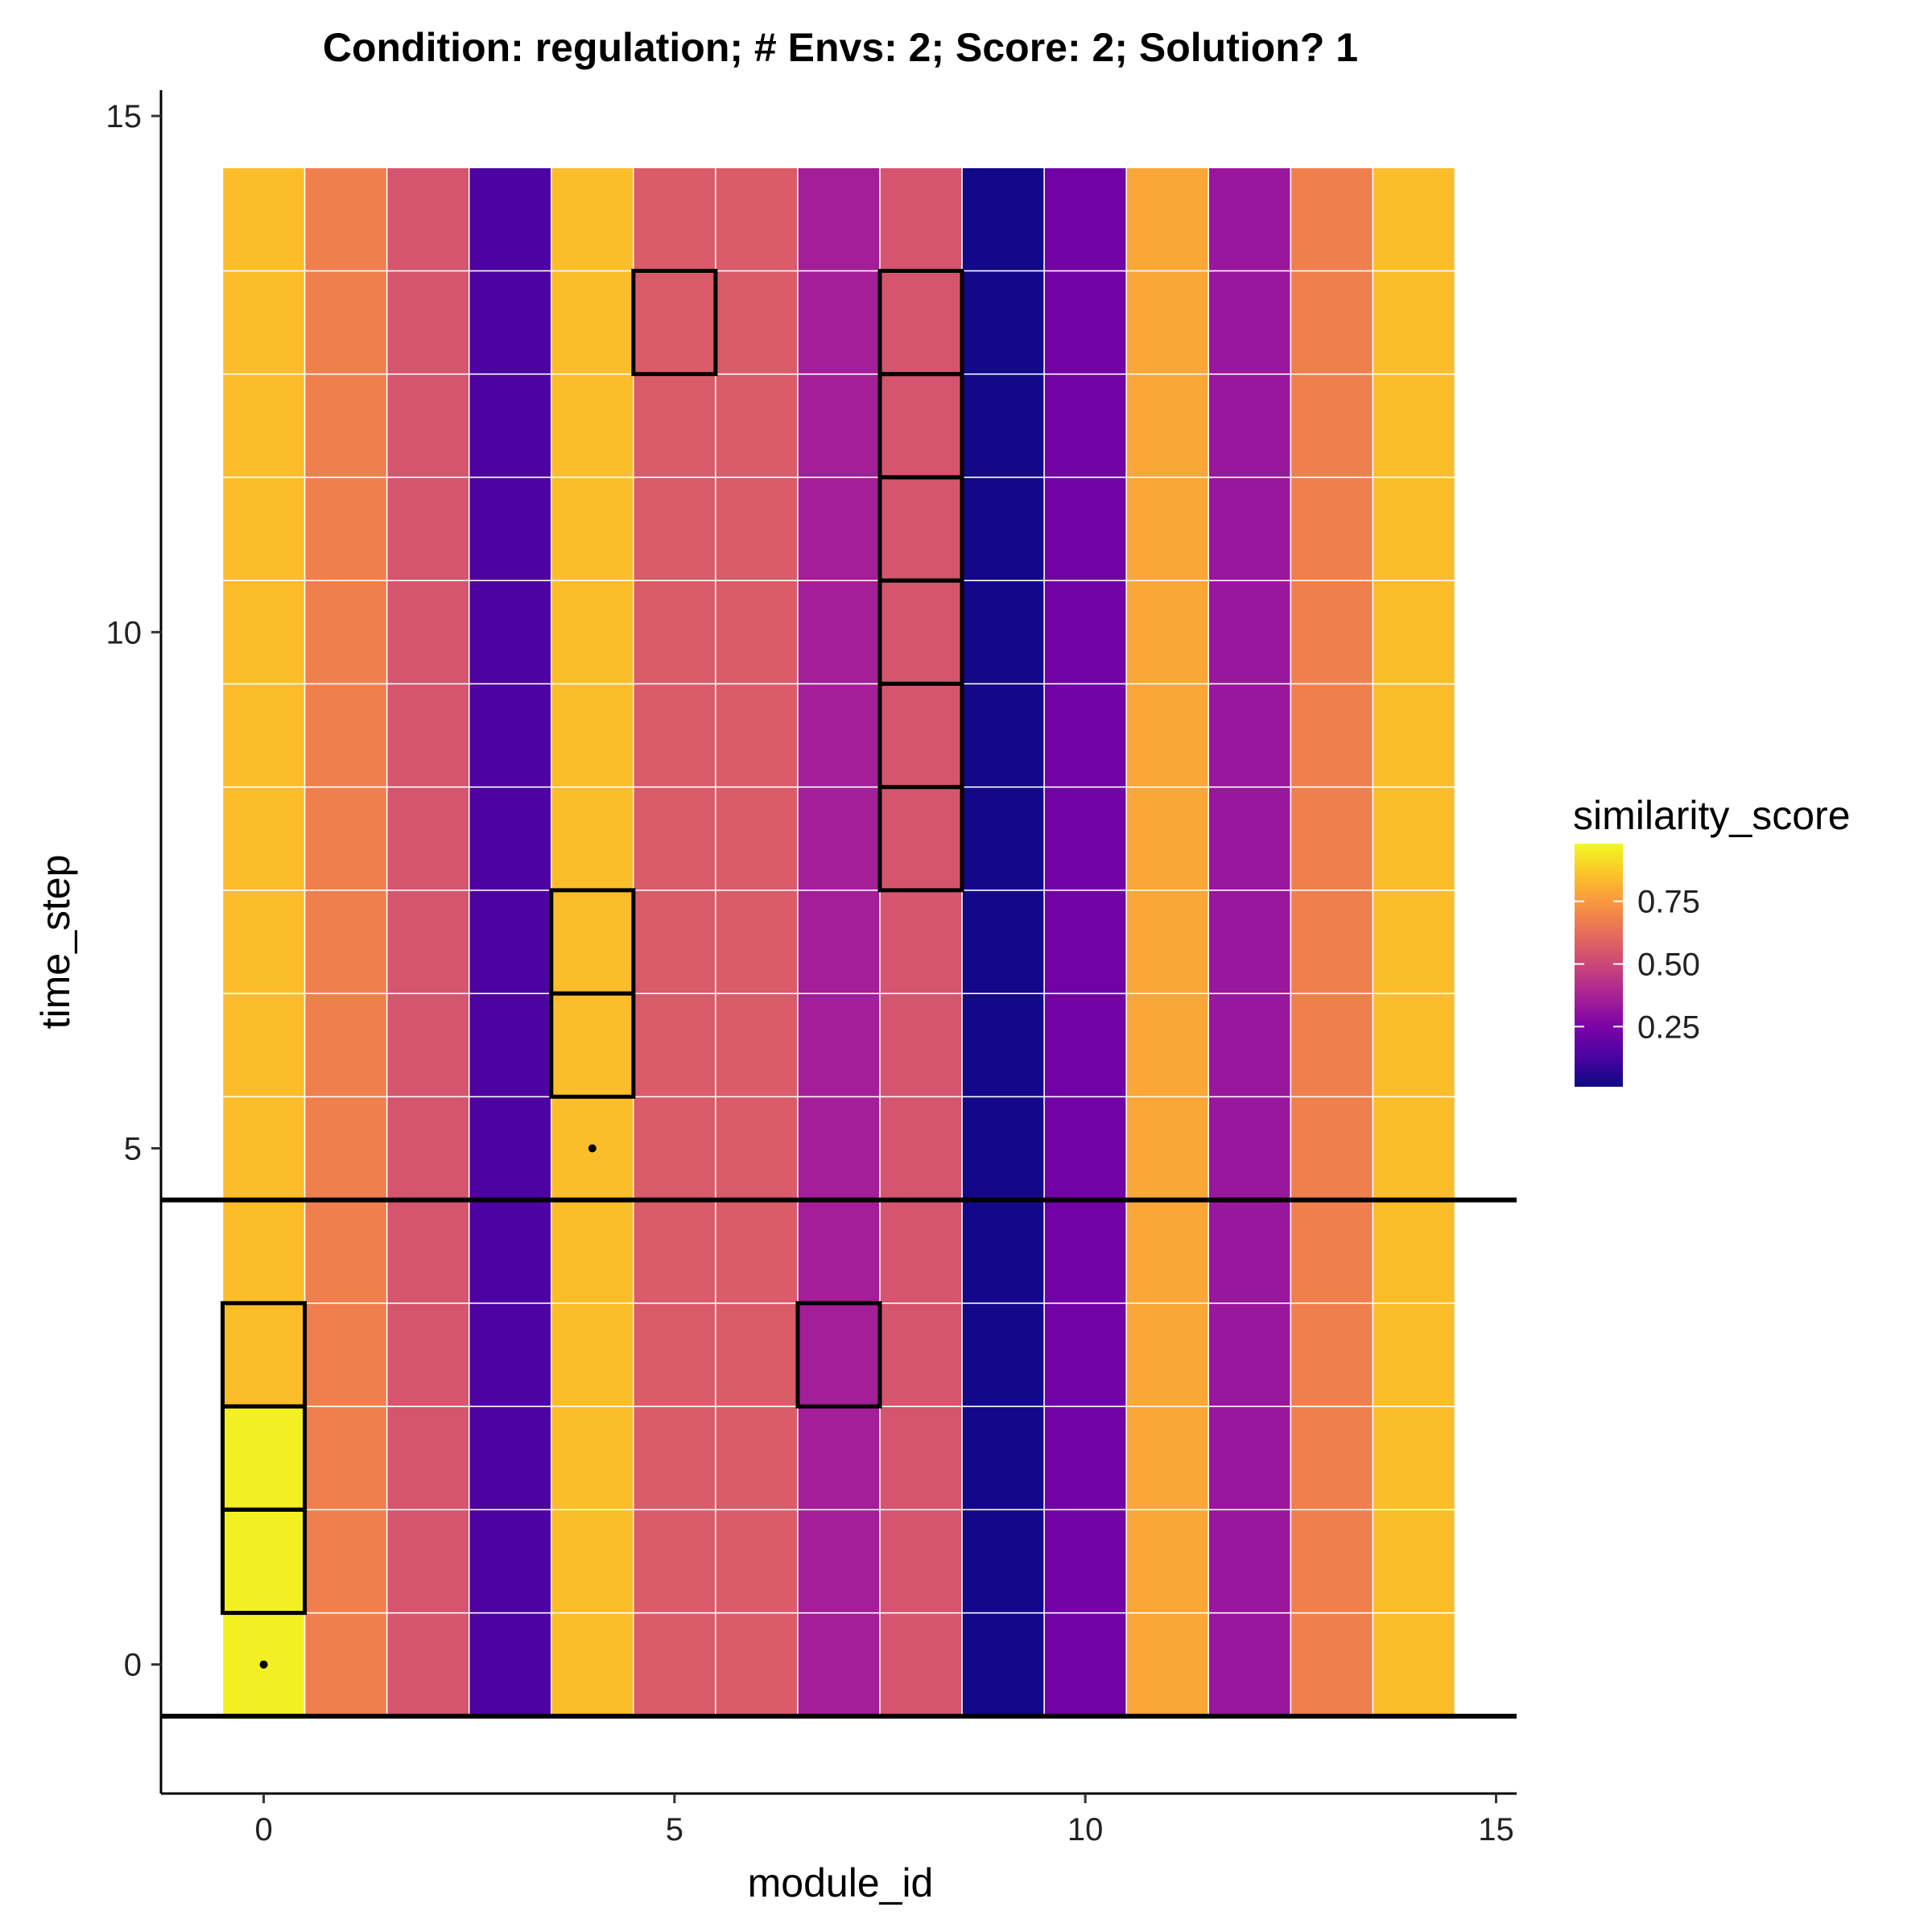  What do you see at coordinates (1496, 1829) in the screenshot?
I see `x-tick-label: 15` at bounding box center [1496, 1829].